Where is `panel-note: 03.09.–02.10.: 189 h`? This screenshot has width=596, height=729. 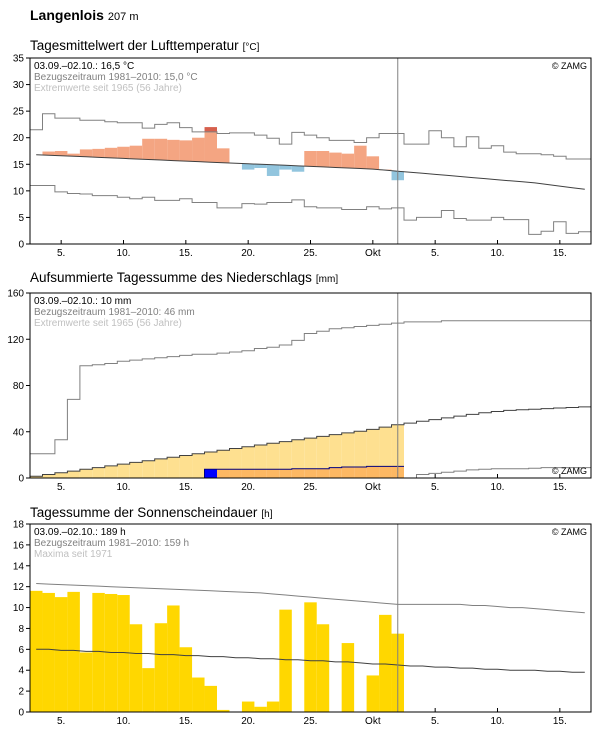 panel-note: 03.09.–02.10.: 189 h is located at coordinates (80, 532).